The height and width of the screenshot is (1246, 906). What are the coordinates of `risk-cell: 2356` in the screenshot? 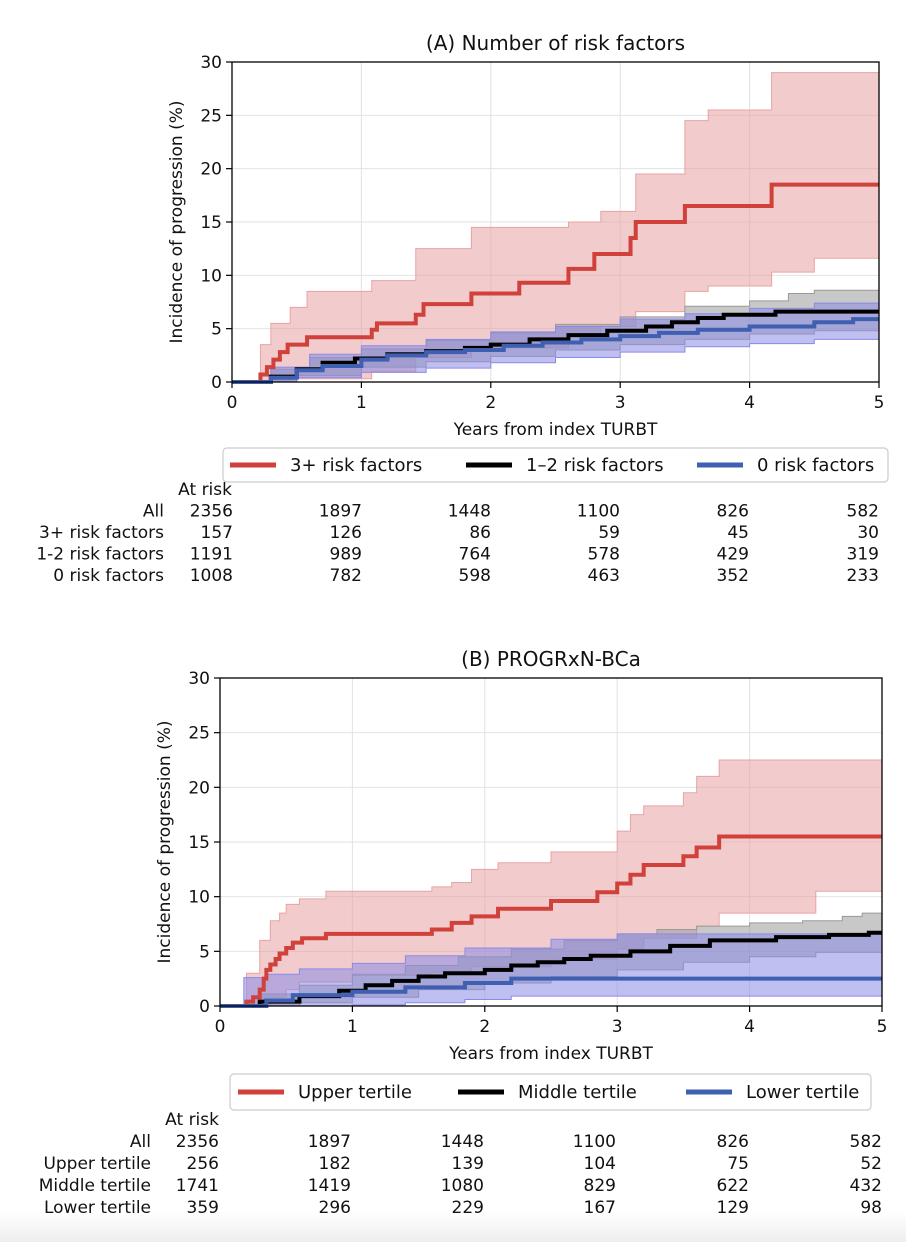 It's located at (211, 512).